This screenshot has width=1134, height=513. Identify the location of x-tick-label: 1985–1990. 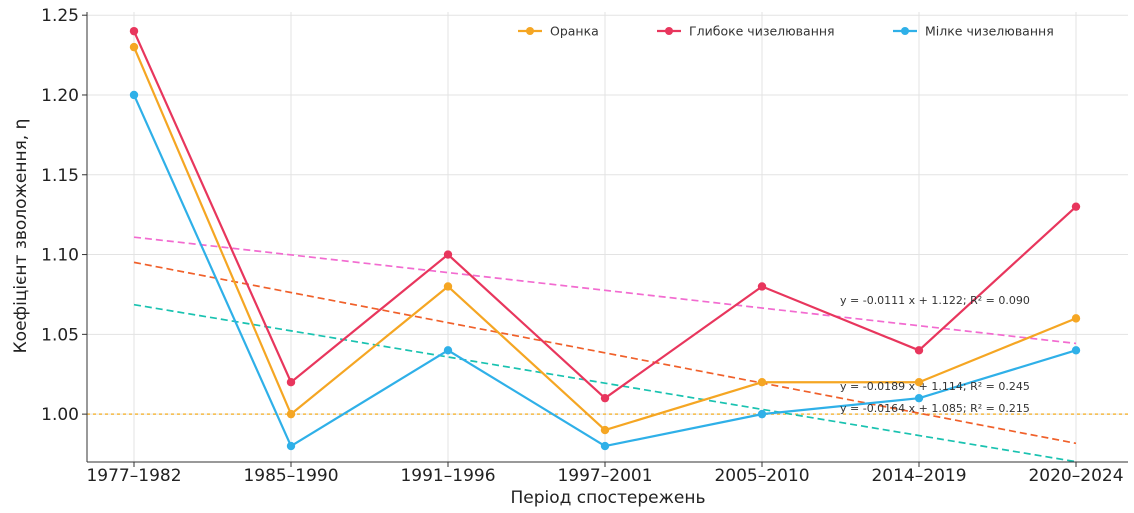
(290, 476).